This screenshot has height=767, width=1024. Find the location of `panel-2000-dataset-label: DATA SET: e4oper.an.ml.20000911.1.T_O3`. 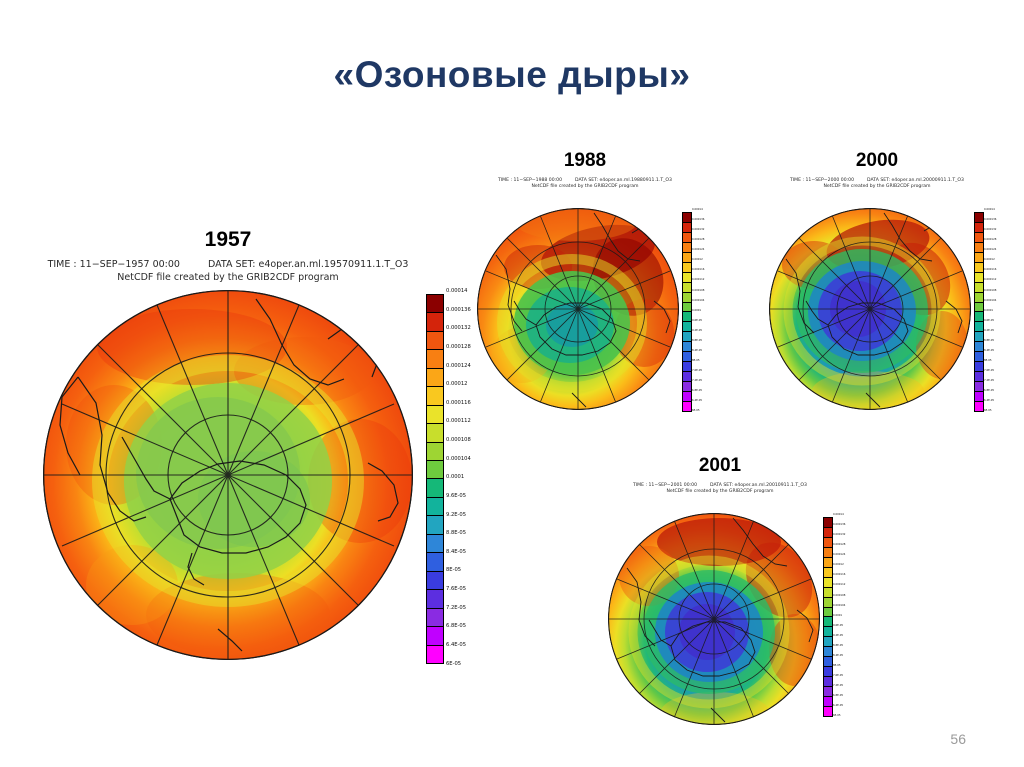

panel-2000-dataset-label: DATA SET: e4oper.an.ml.20000911.1.T_O3 is located at coordinates (915, 180).